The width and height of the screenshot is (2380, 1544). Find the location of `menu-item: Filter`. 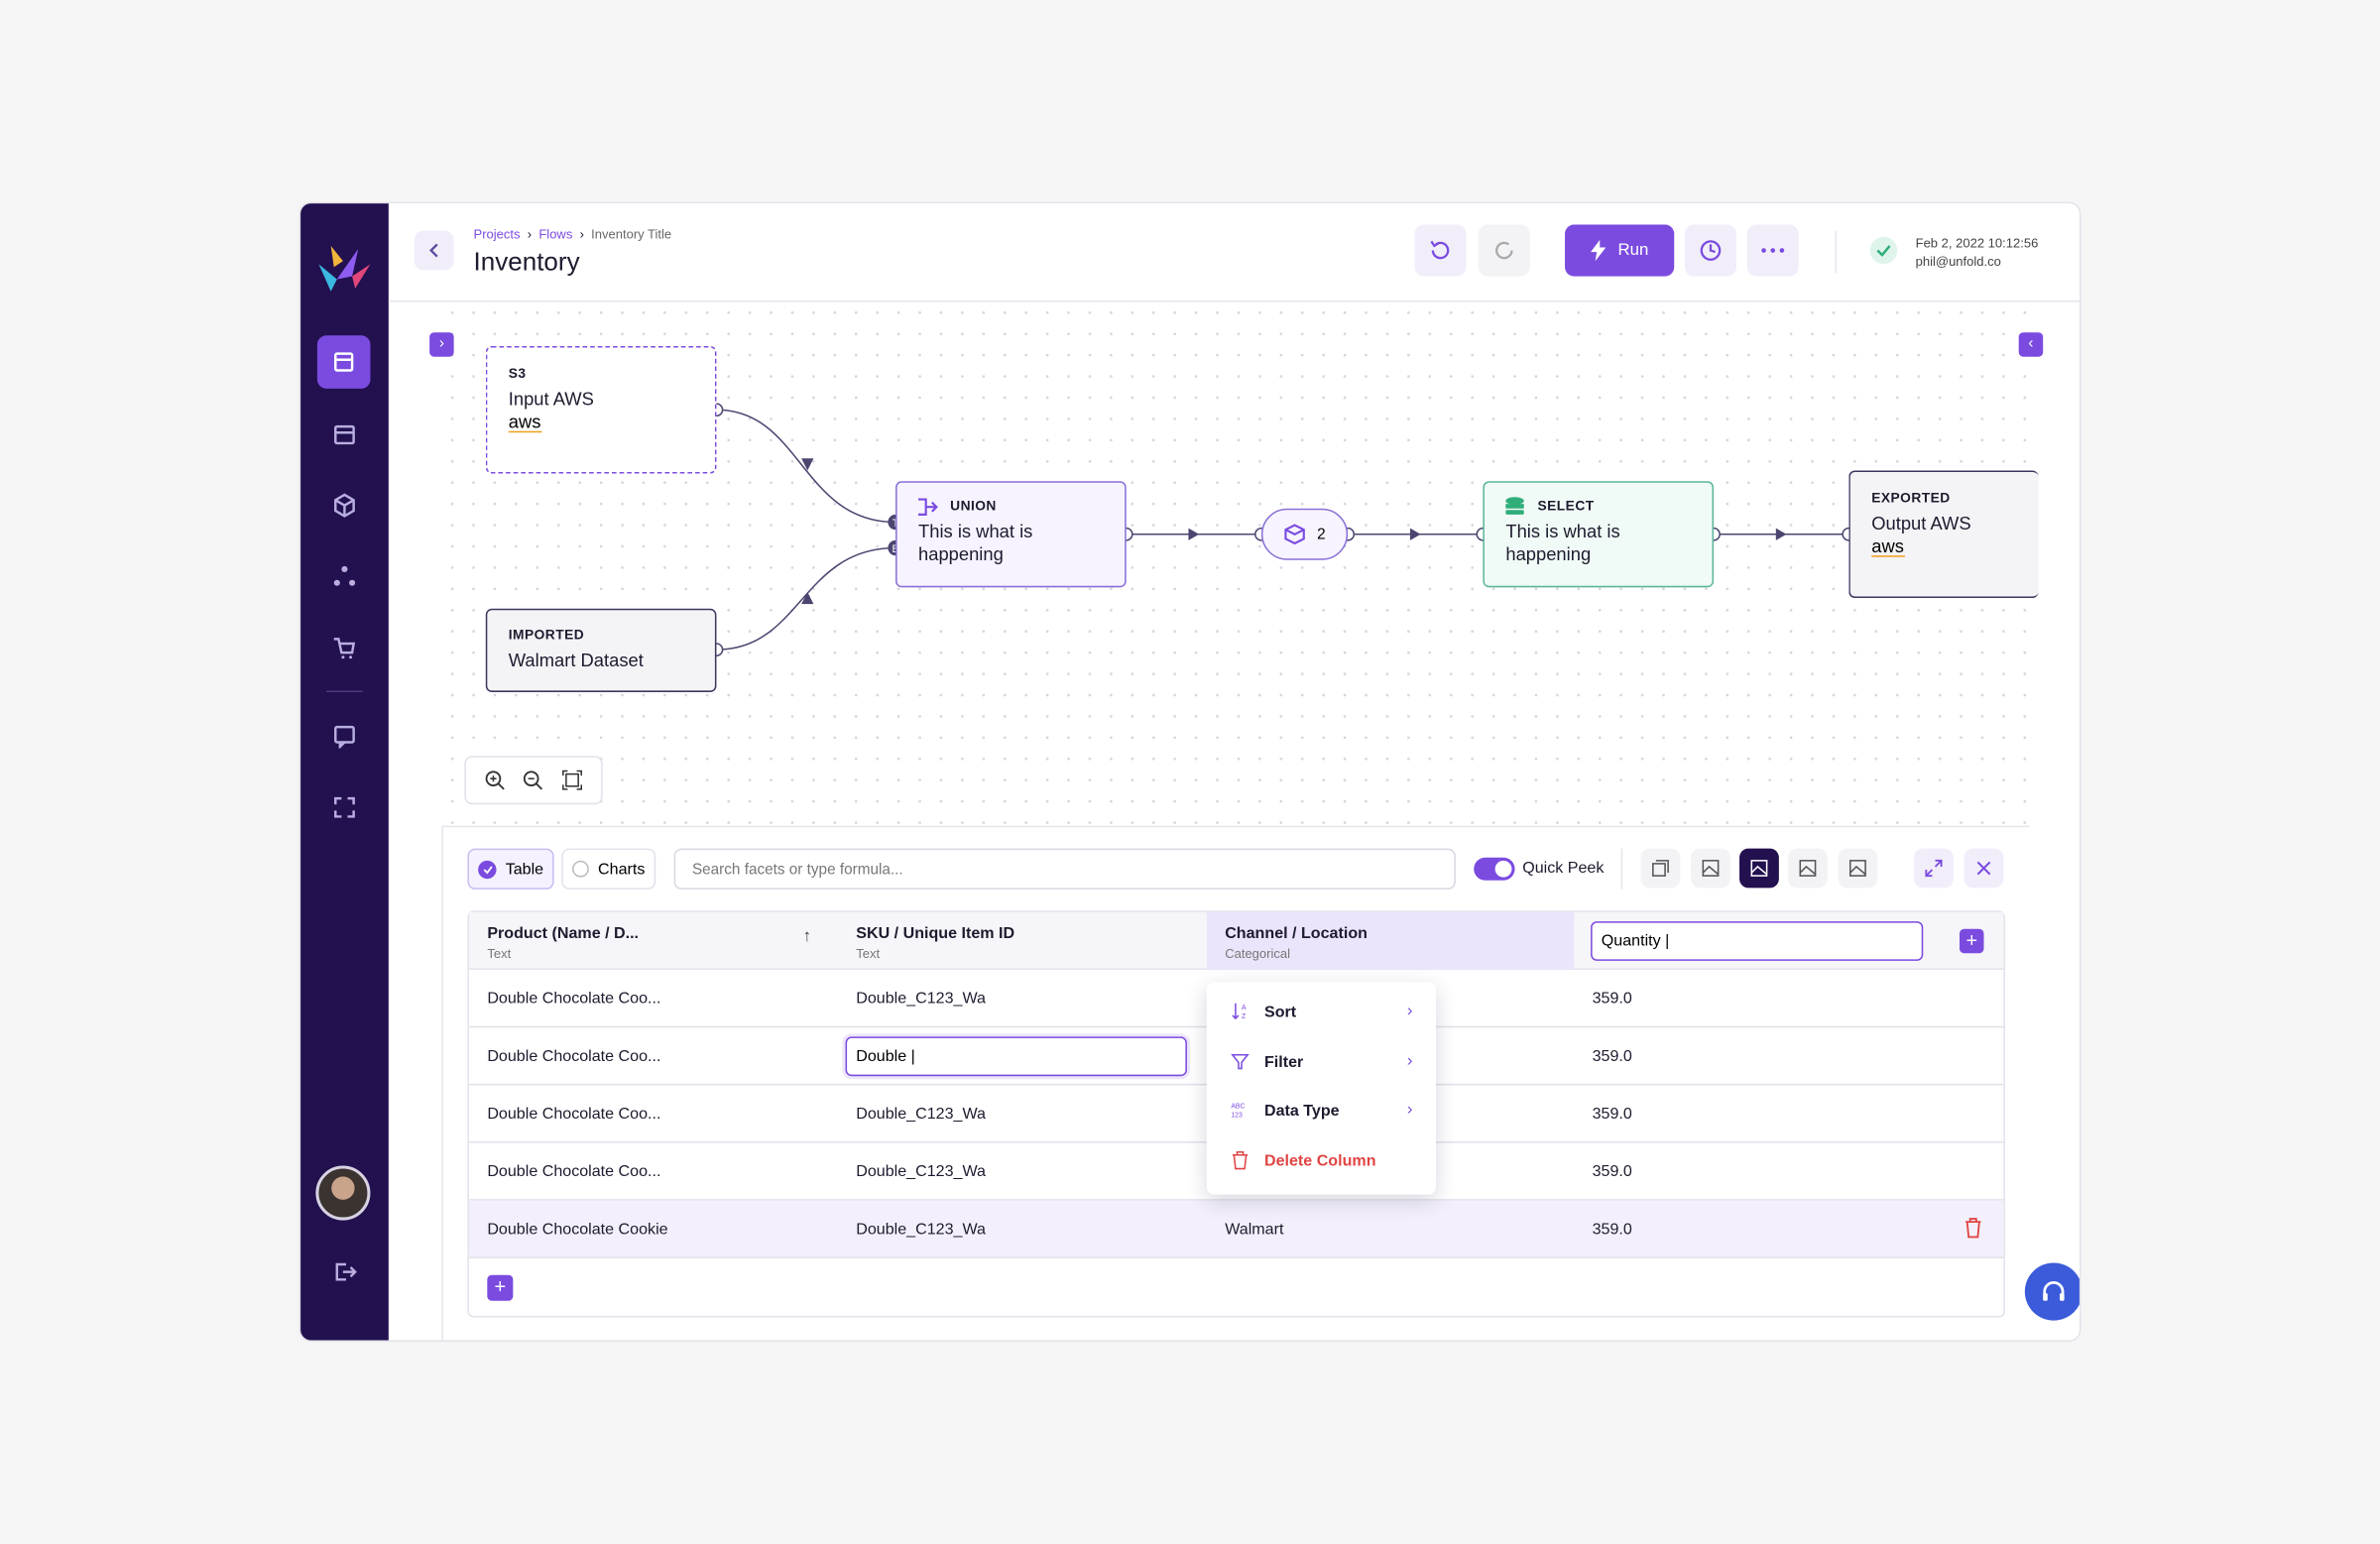

menu-item: Filter is located at coordinates (1283, 1061).